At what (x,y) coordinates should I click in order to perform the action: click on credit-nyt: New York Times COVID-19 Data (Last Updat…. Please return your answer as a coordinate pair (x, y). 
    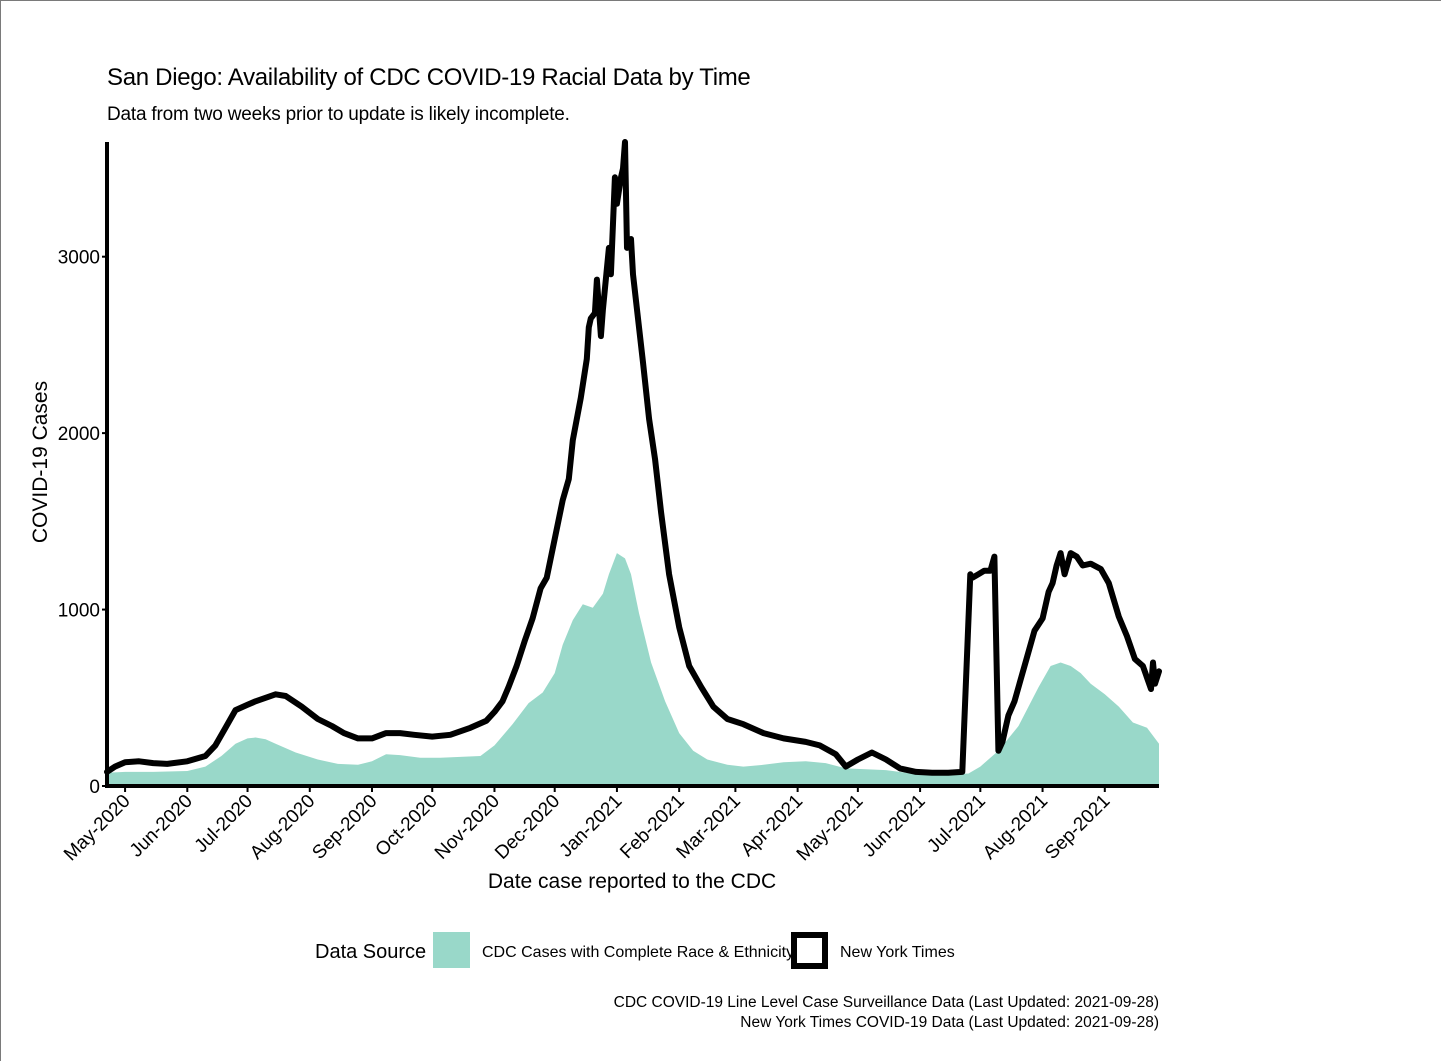
    Looking at the image, I should click on (949, 1022).